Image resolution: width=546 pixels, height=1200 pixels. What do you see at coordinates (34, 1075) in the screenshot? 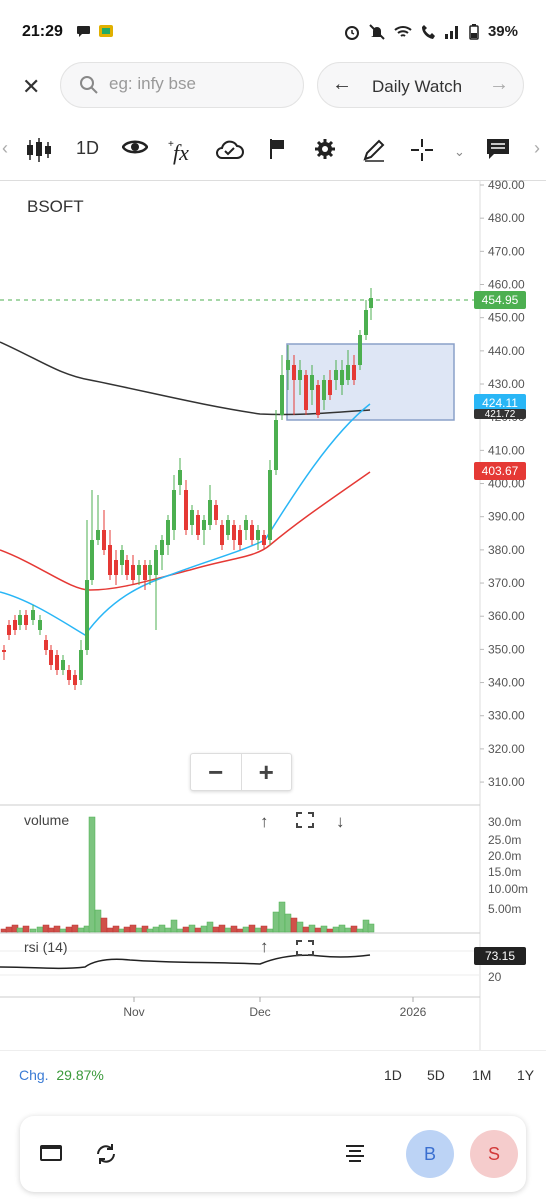
I see `change-label: Chg.` at bounding box center [34, 1075].